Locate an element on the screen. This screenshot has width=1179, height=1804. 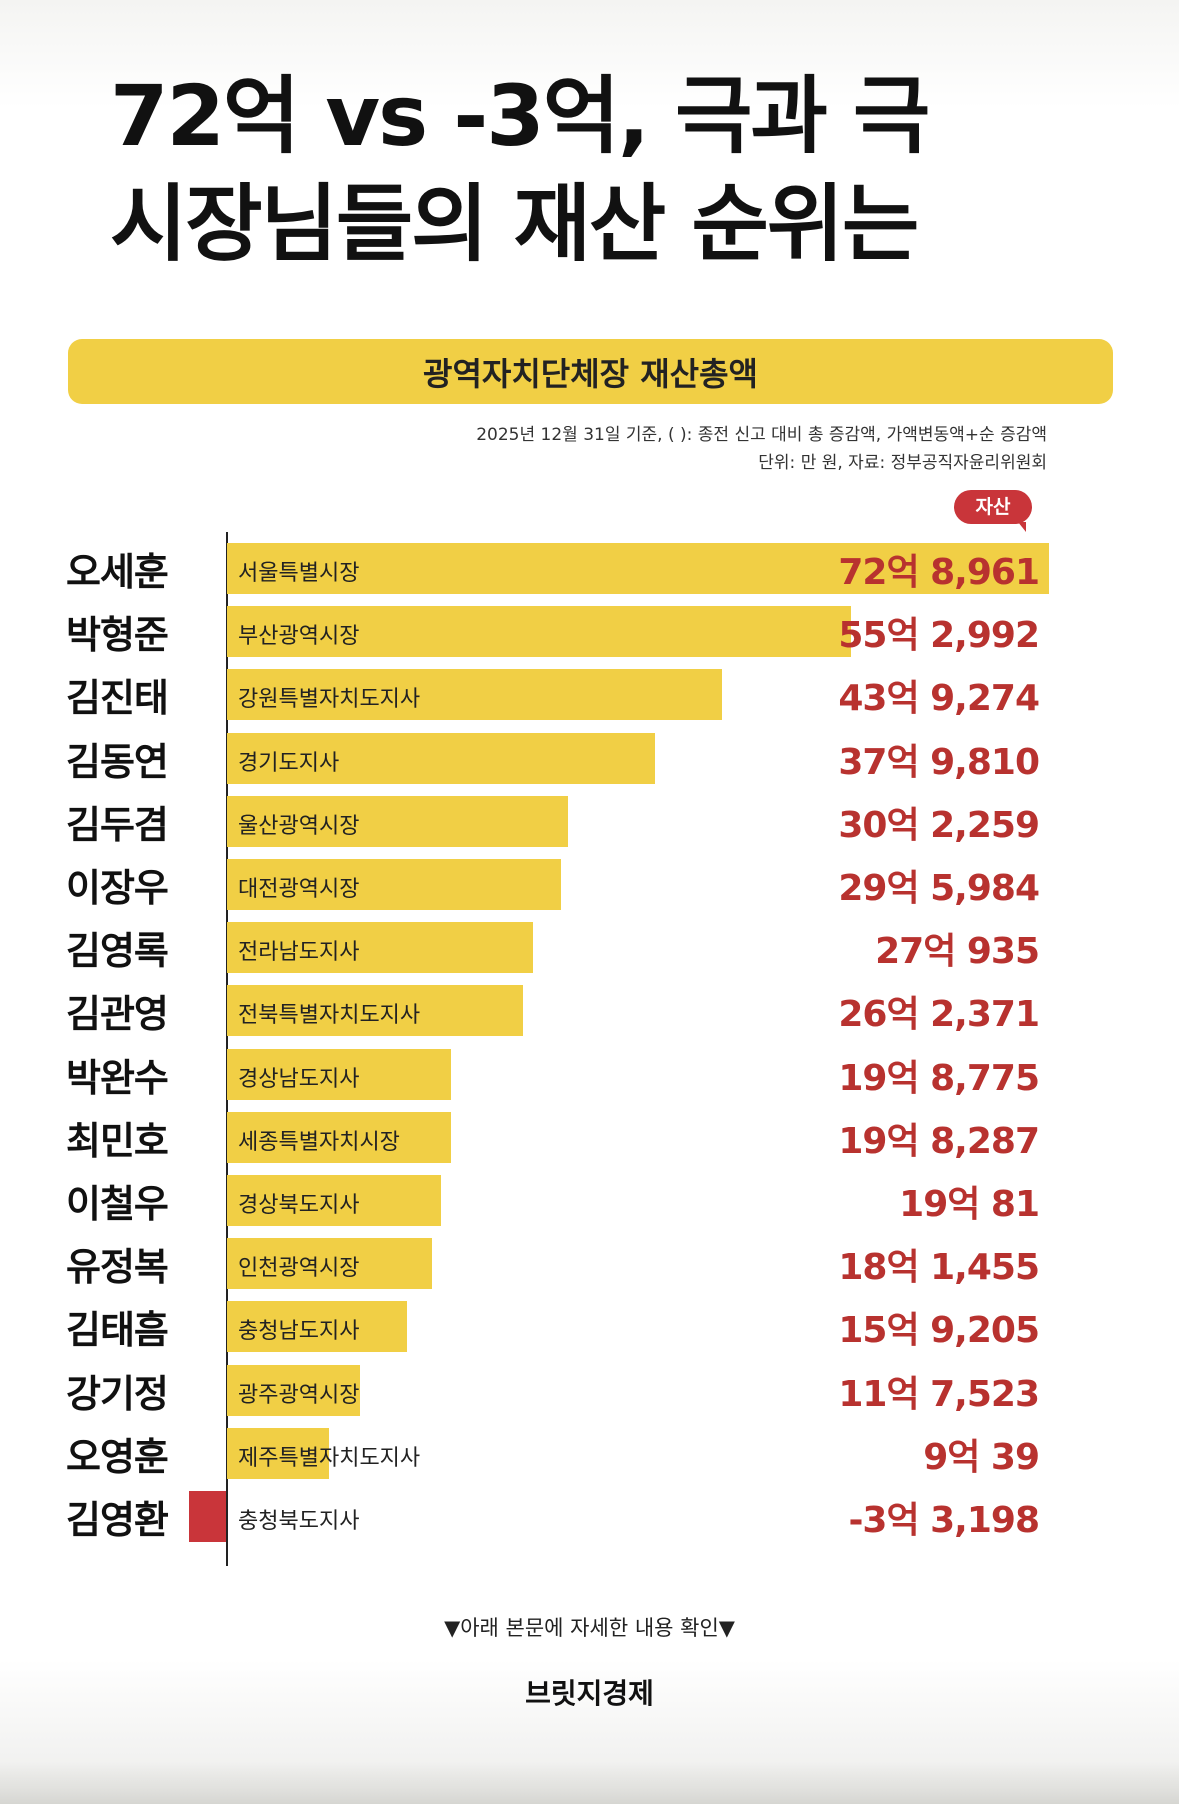
asset-value-label: 37억 9,810 is located at coordinates (939, 762).